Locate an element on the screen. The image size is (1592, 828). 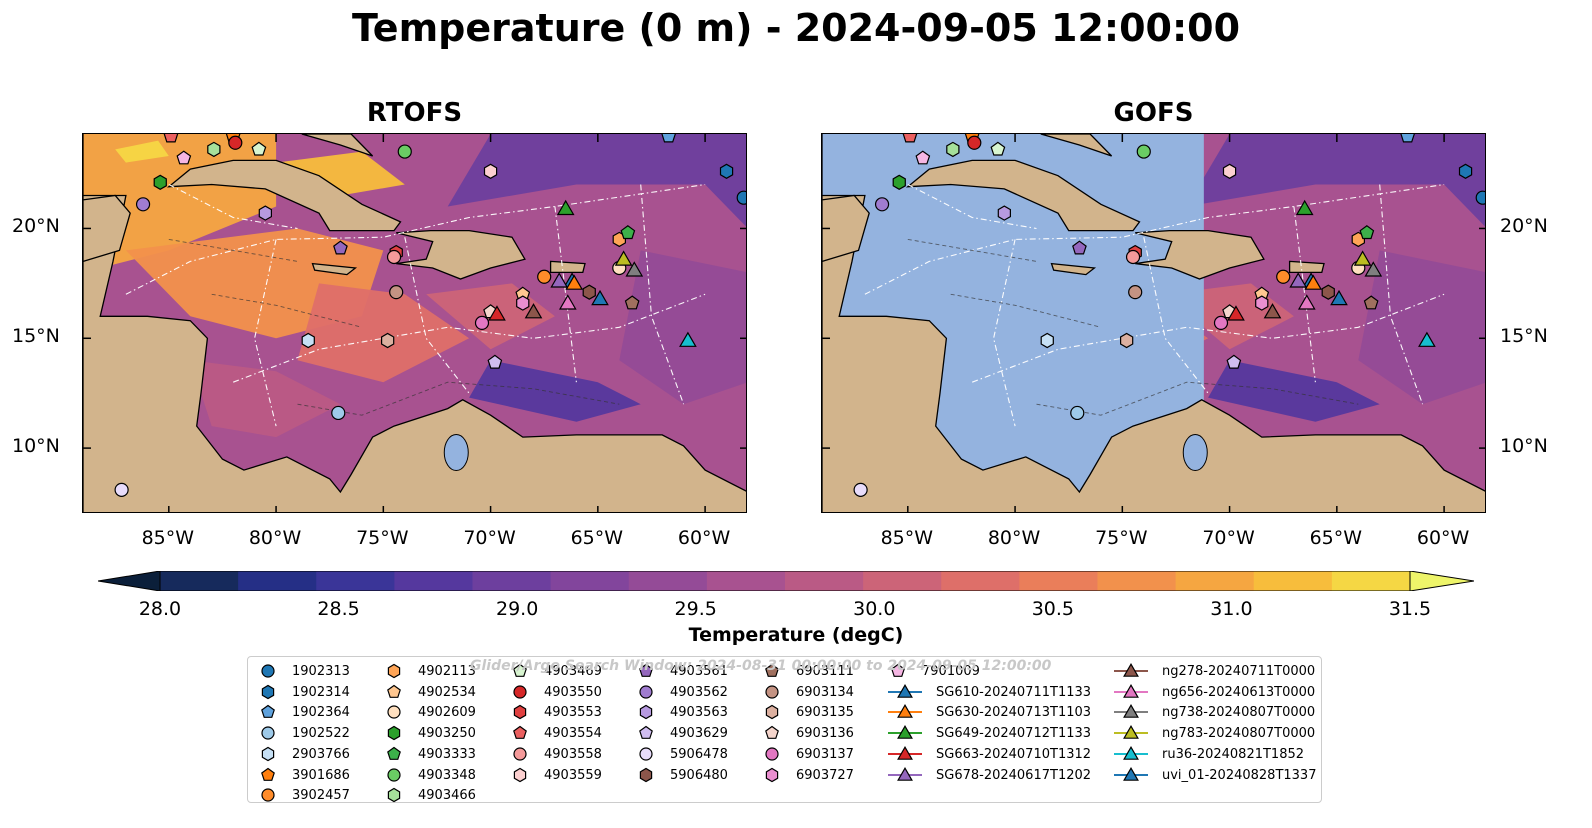
legend-label: 6903135 is located at coordinates (825, 713).